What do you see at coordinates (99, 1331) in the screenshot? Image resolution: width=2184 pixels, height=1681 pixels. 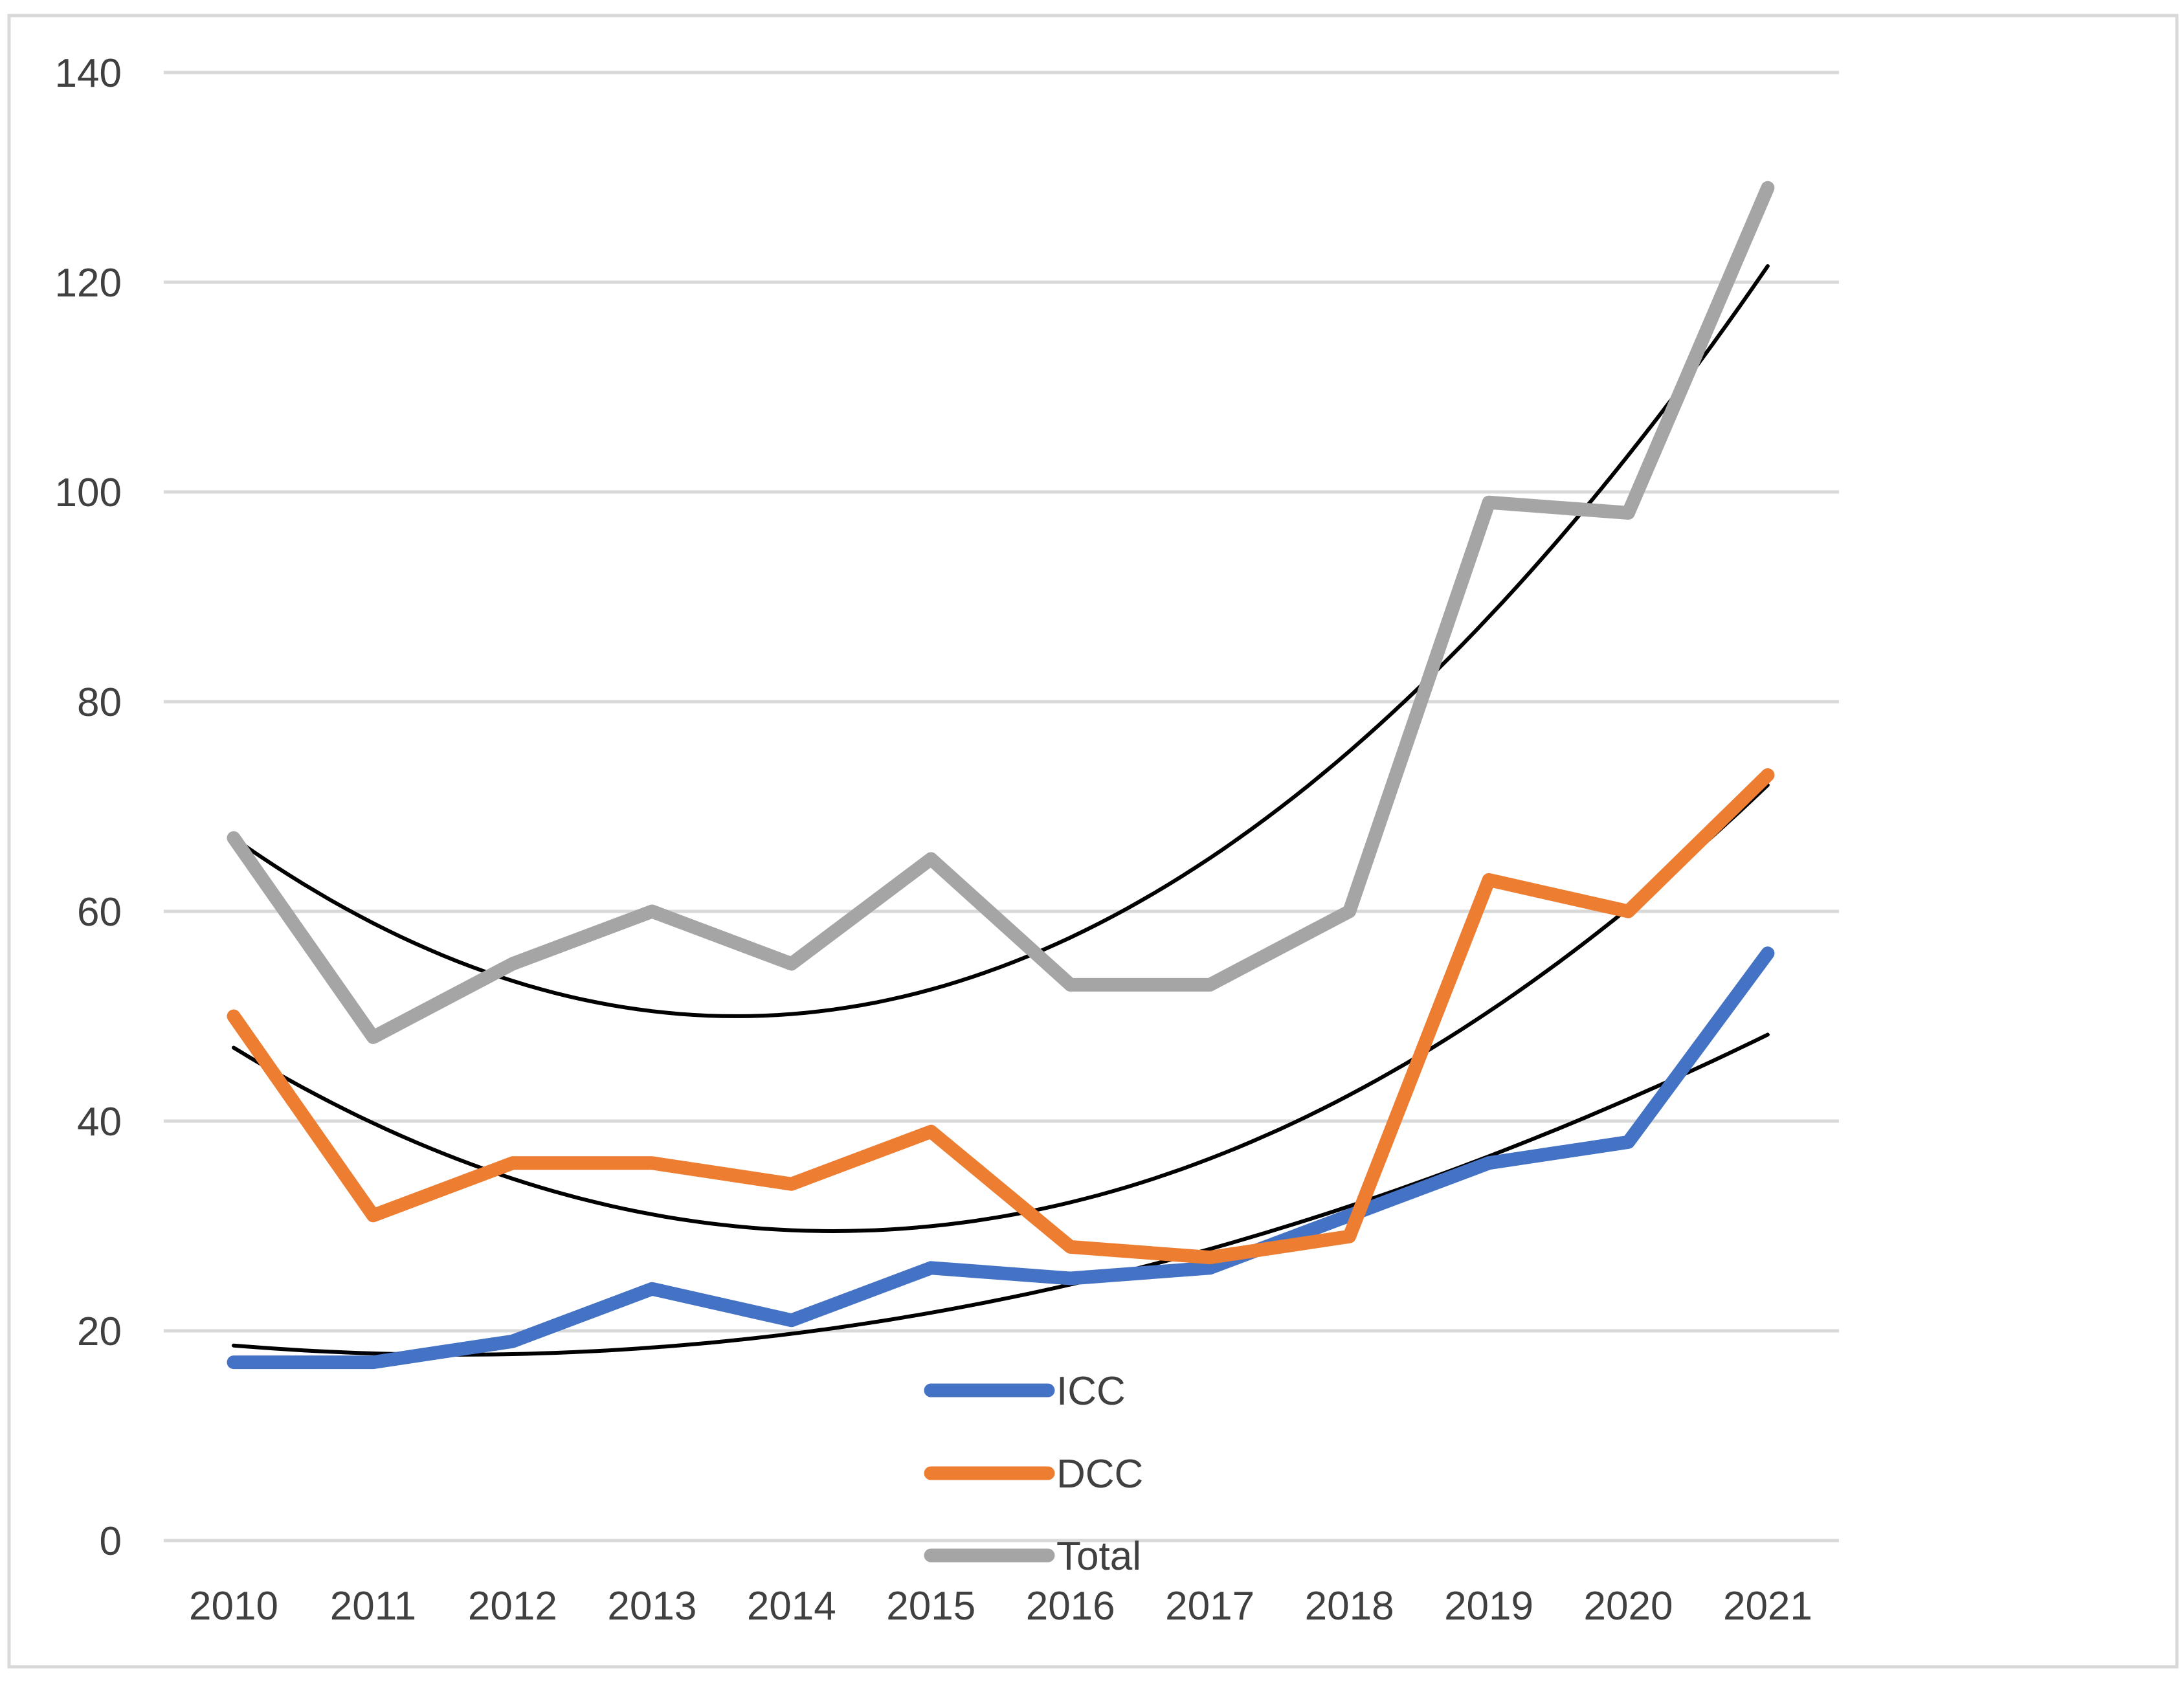 I see `y-tick-label: 20` at bounding box center [99, 1331].